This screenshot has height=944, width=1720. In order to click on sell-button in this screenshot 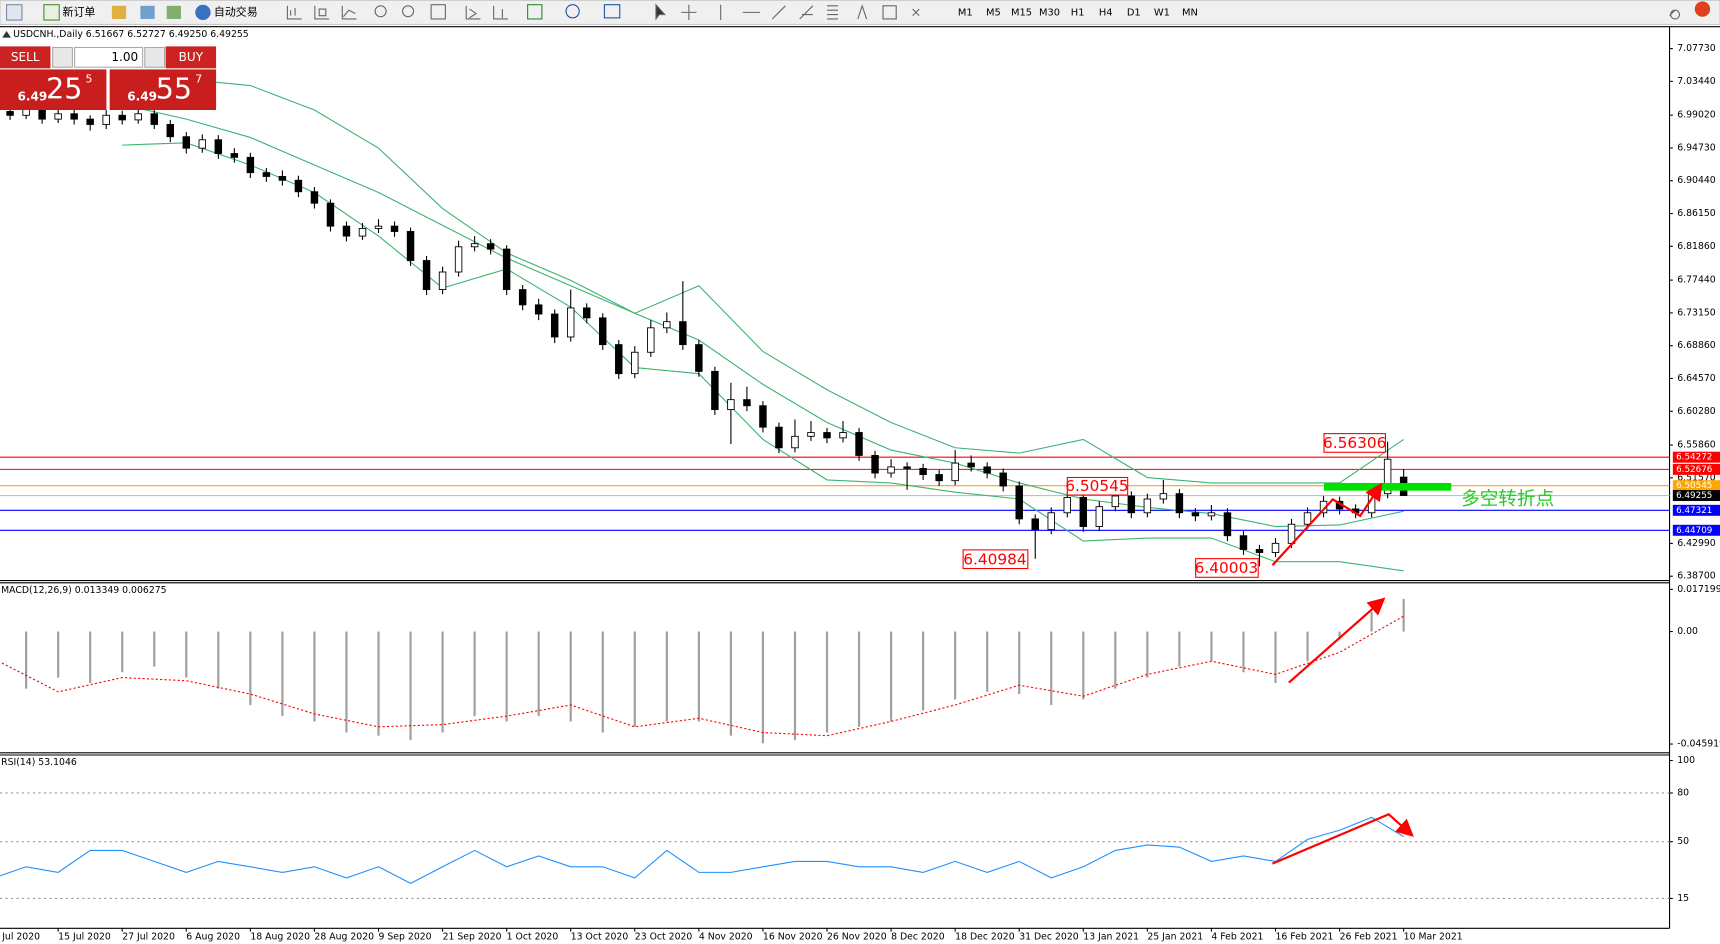, I will do `click(25, 57)`.